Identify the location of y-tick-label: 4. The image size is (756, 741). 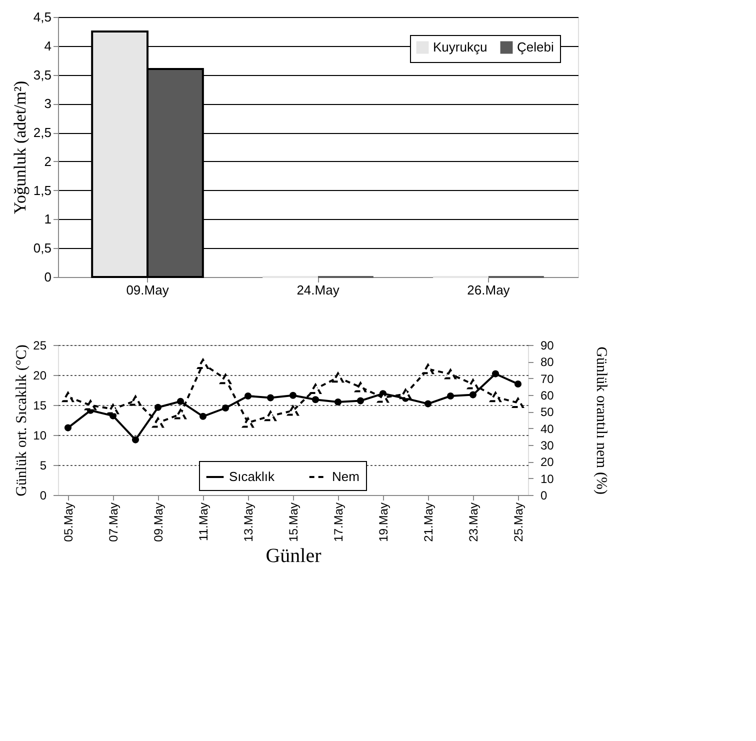
(48, 46).